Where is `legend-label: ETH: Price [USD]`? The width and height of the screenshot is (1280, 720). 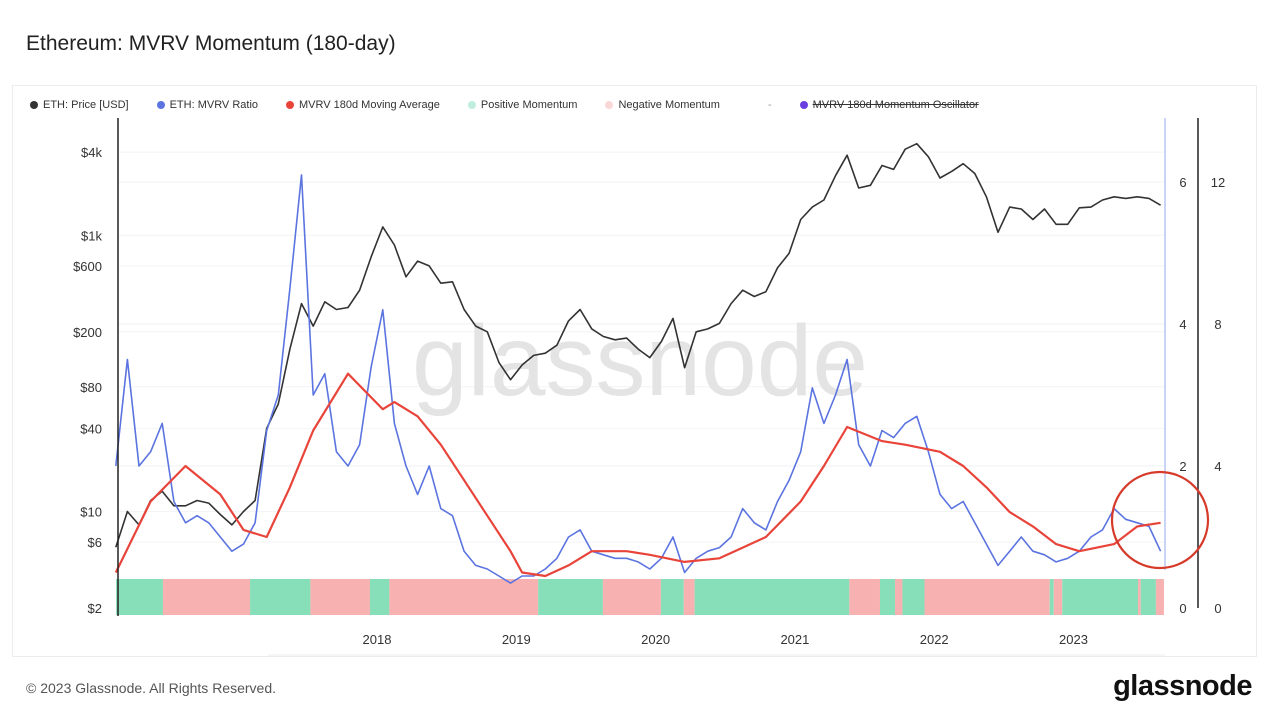
legend-label: ETH: Price [USD] is located at coordinates (86, 105).